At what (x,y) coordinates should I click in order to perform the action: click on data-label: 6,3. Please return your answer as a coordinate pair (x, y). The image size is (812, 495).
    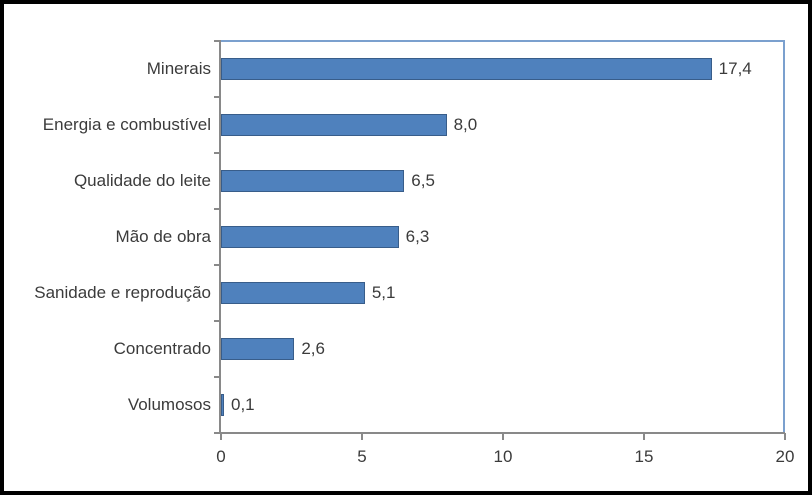
    Looking at the image, I should click on (417, 236).